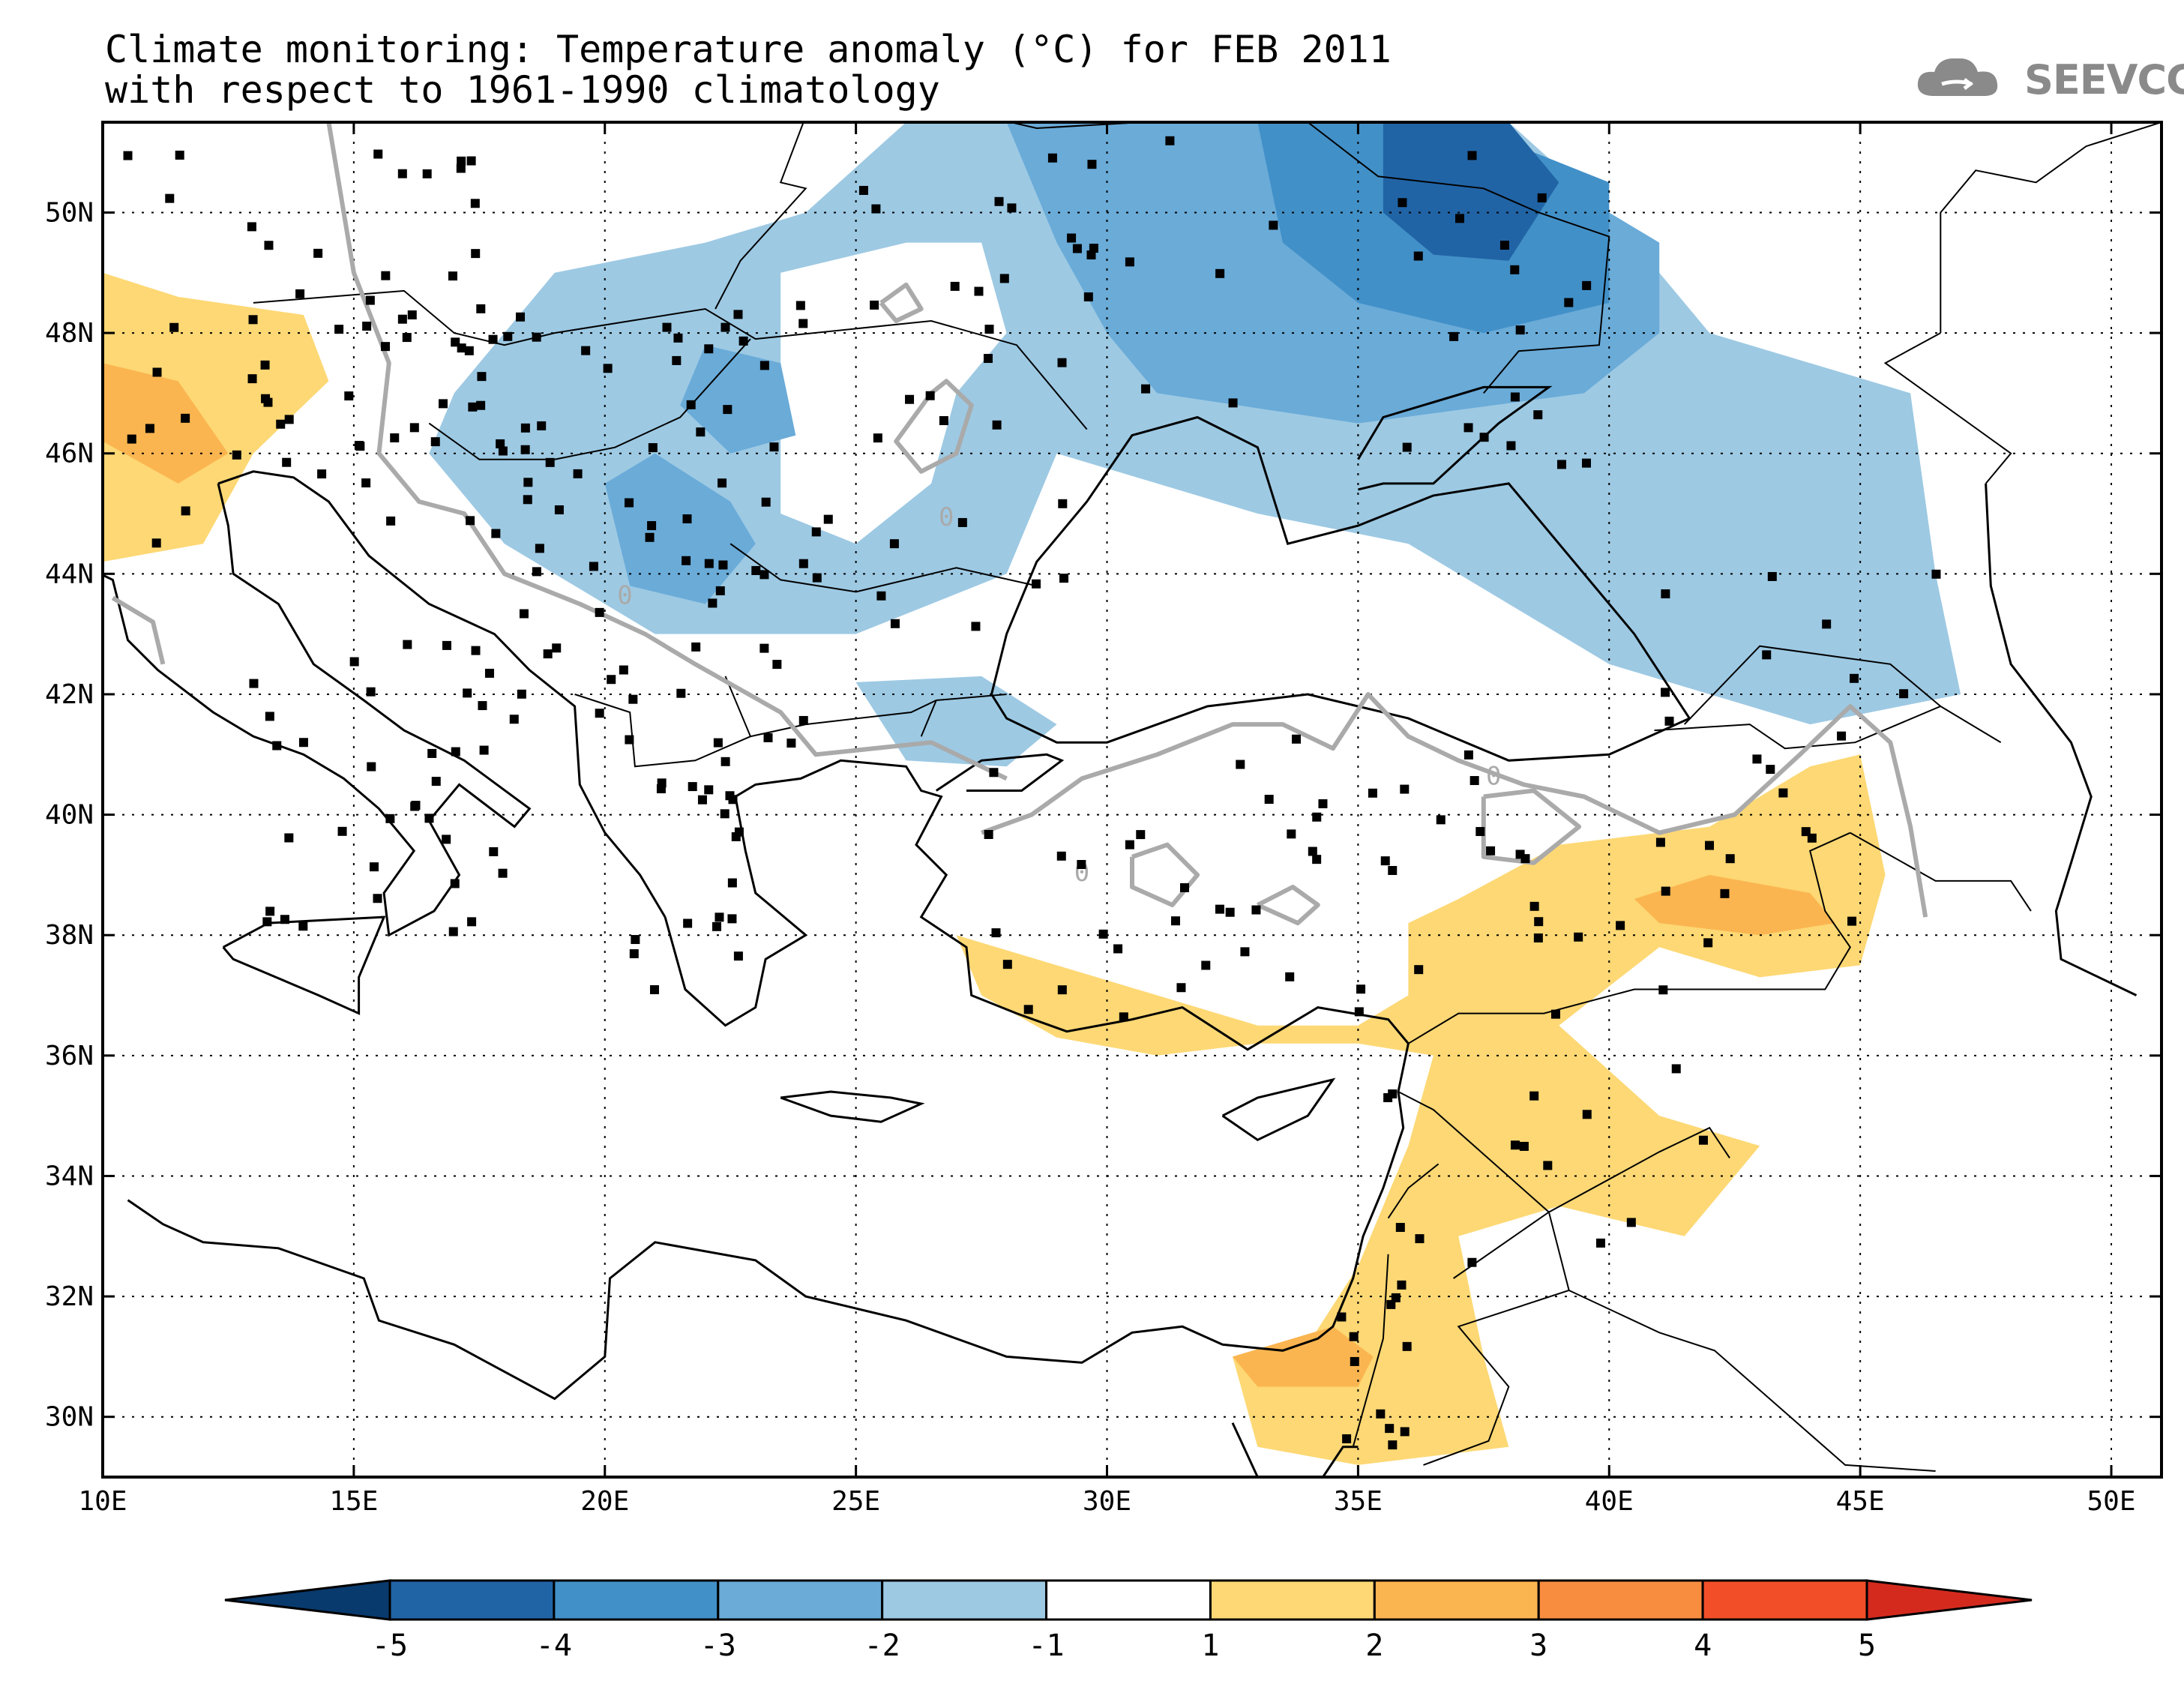 Image resolution: width=2184 pixels, height=1687 pixels. What do you see at coordinates (1210, 1646) in the screenshot?
I see `colorbar-label: 1` at bounding box center [1210, 1646].